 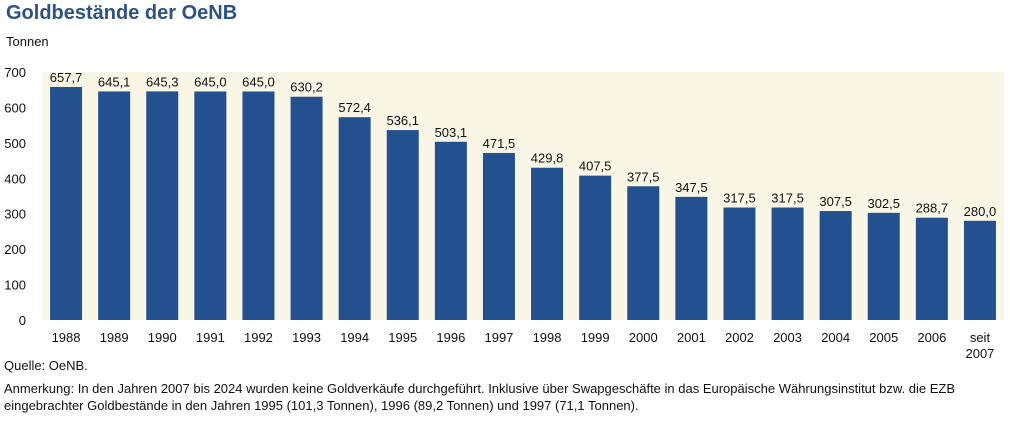 I want to click on y-tick-label: 0, so click(x=22, y=320).